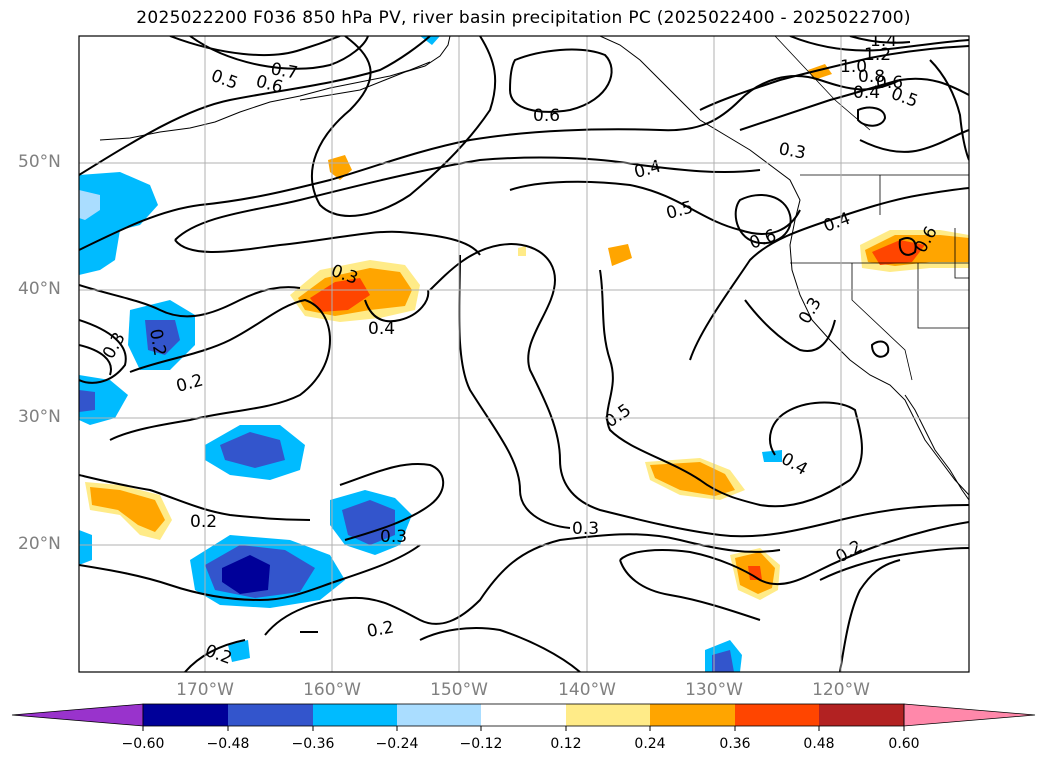 This screenshot has width=1047, height=765. What do you see at coordinates (459, 690) in the screenshot?
I see `lon-label: 150°W` at bounding box center [459, 690].